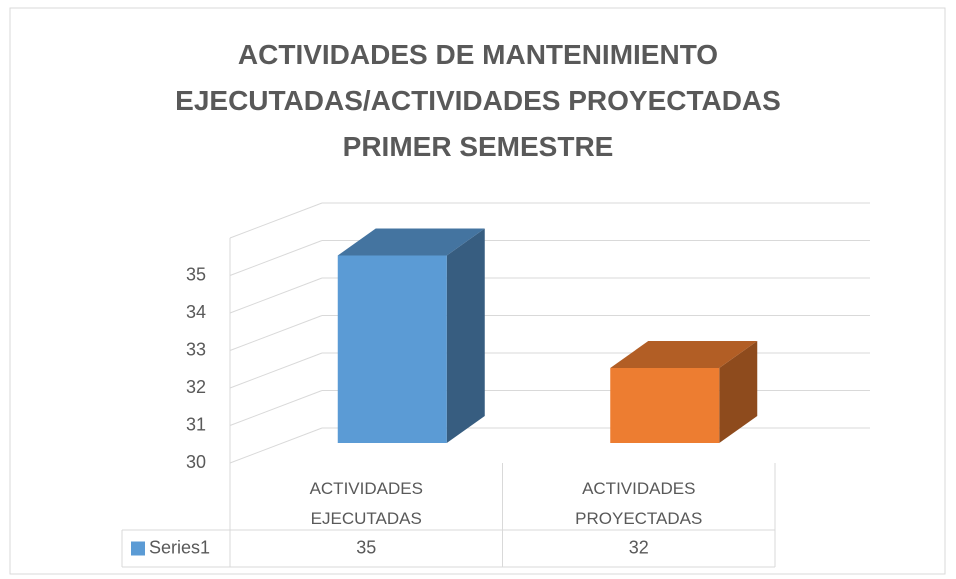 This screenshot has height=579, width=956. What do you see at coordinates (196, 424) in the screenshot?
I see `y-tick-label: 31` at bounding box center [196, 424].